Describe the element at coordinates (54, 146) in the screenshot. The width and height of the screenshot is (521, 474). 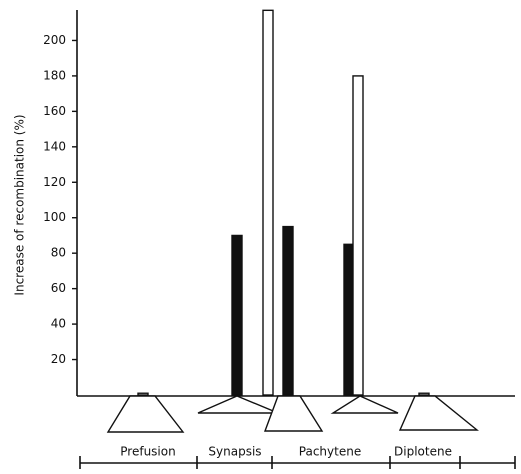
I see `y-tick-label: 140` at that location.